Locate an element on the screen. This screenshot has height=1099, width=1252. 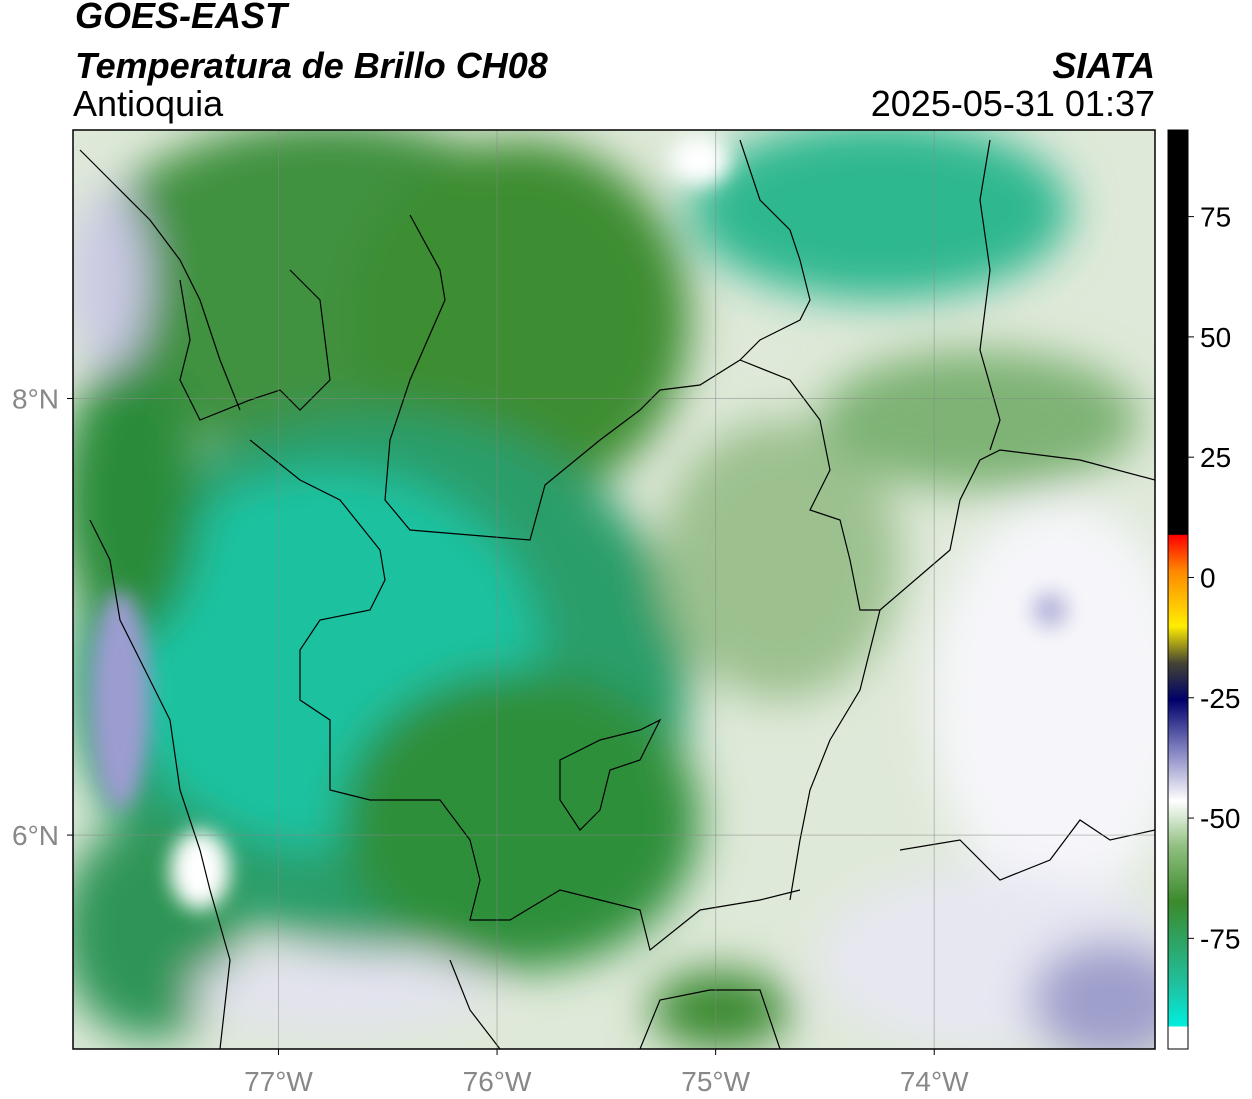
colorbar-tick-label: -25 is located at coordinates (1220, 698).